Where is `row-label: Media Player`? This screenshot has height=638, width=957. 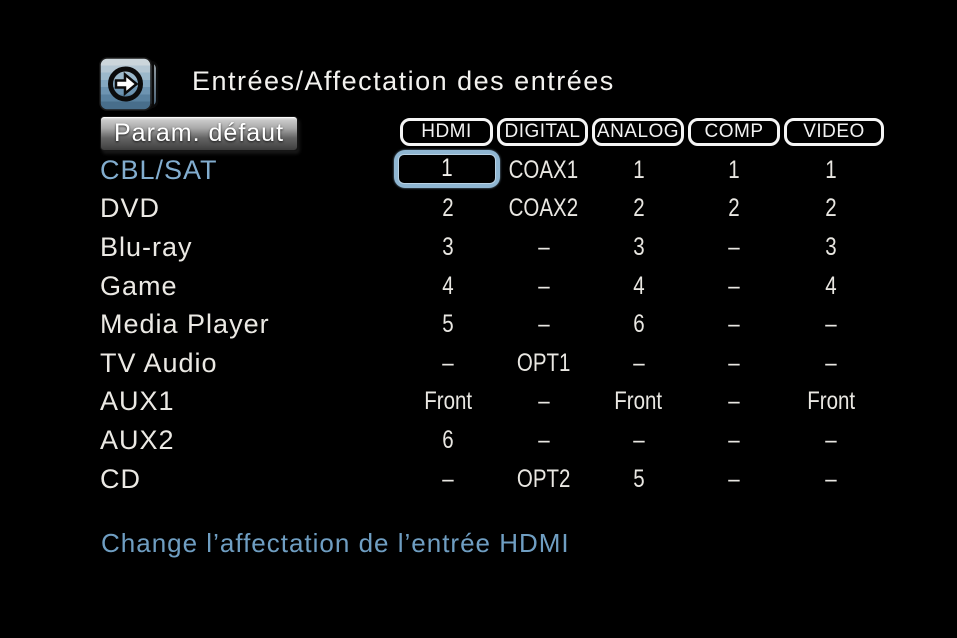 row-label: Media Player is located at coordinates (185, 324).